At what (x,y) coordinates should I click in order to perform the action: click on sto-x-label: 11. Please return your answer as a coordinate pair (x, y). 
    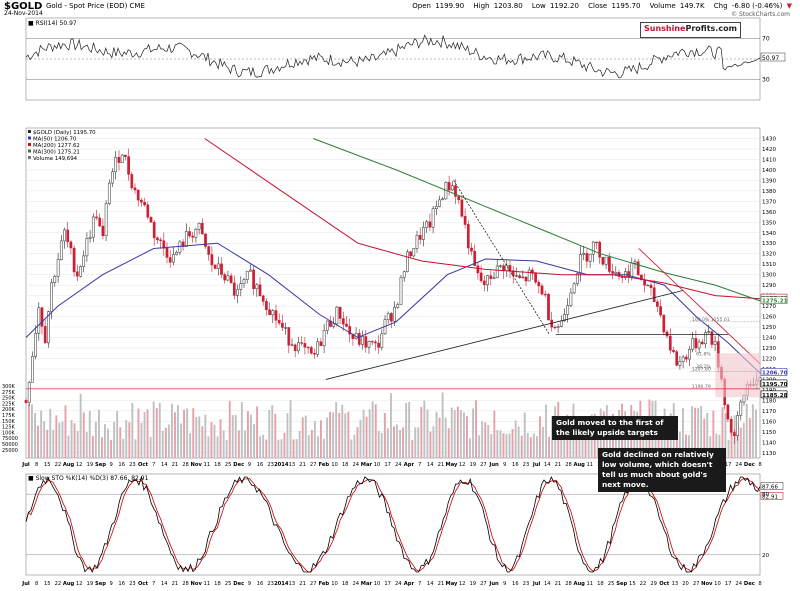
    Looking at the image, I should click on (207, 584).